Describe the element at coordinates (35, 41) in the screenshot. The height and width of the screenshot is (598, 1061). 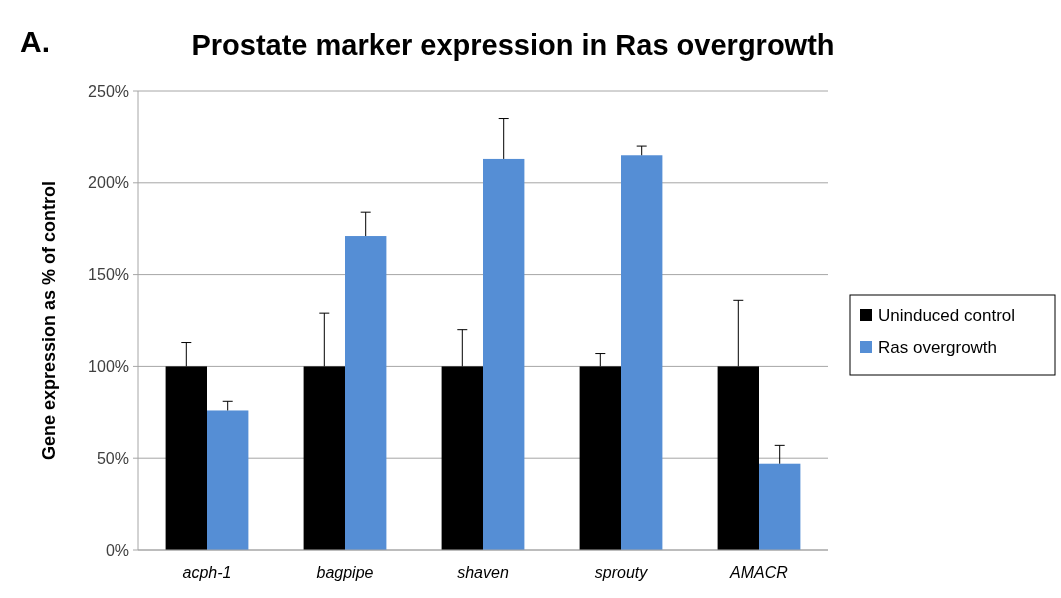
I see `text: A.` at that location.